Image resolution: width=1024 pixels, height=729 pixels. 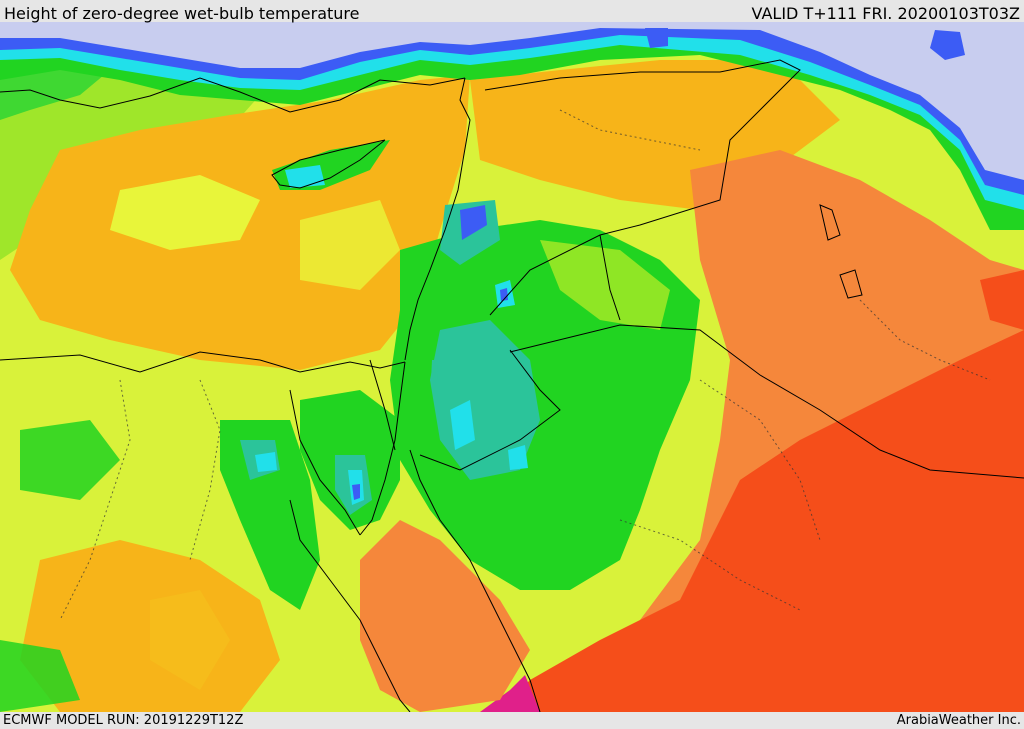 I want to click on zone-red-northeast, so click(x=1002, y=300).